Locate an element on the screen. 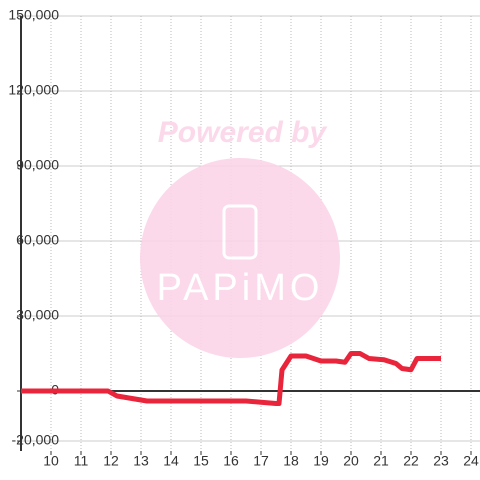 This screenshot has height=480, width=480. x-tick-label: 10 is located at coordinates (51, 461).